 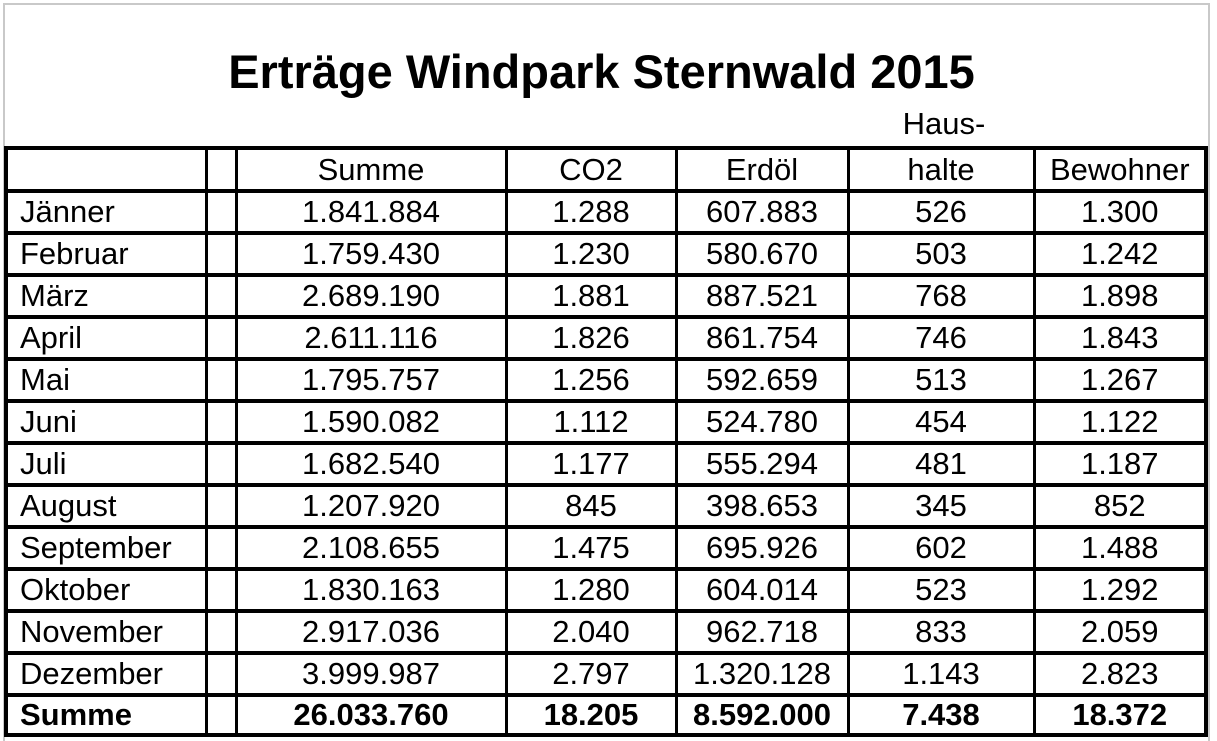 What do you see at coordinates (106, 338) in the screenshot?
I see `cell-month: April` at bounding box center [106, 338].